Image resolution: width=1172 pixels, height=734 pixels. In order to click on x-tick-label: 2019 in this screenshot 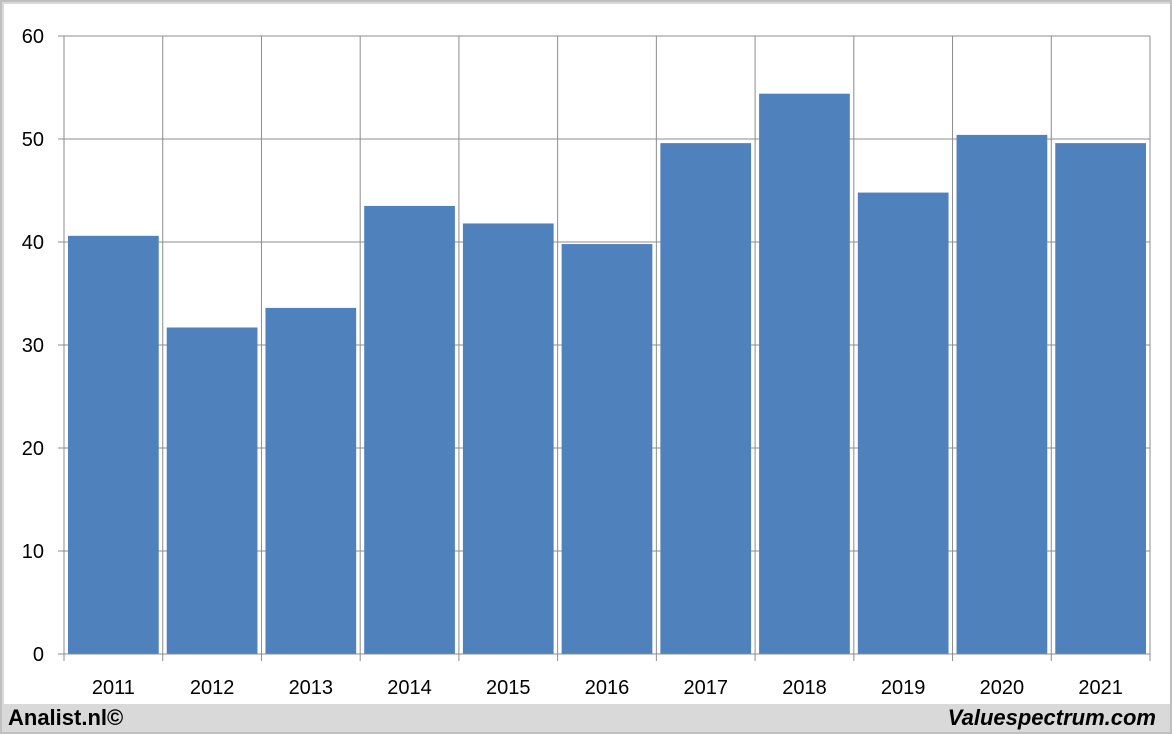, I will do `click(903, 688)`.